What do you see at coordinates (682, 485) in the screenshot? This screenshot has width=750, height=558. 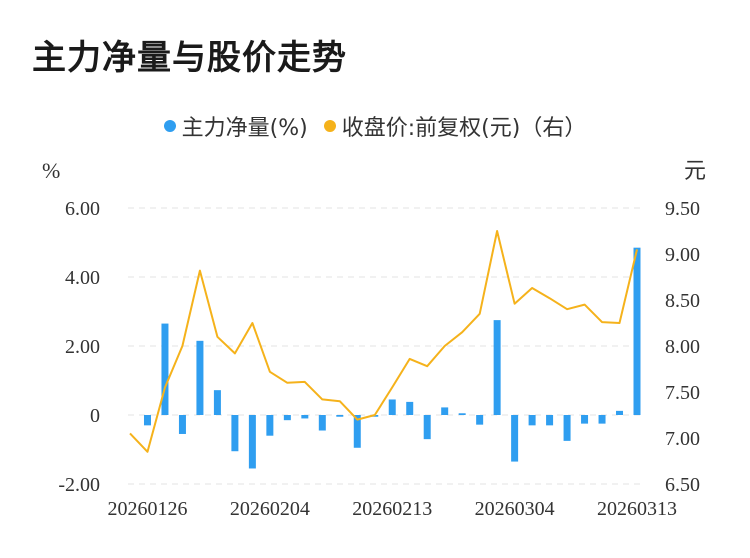 I see `right-tick-label: 6.50` at bounding box center [682, 485].